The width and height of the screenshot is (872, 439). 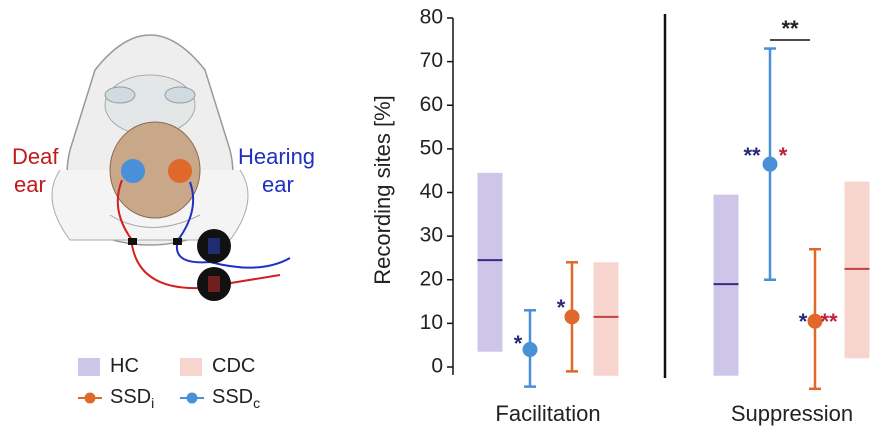 I want to click on x-category-label: Facilitation, so click(x=547, y=413).